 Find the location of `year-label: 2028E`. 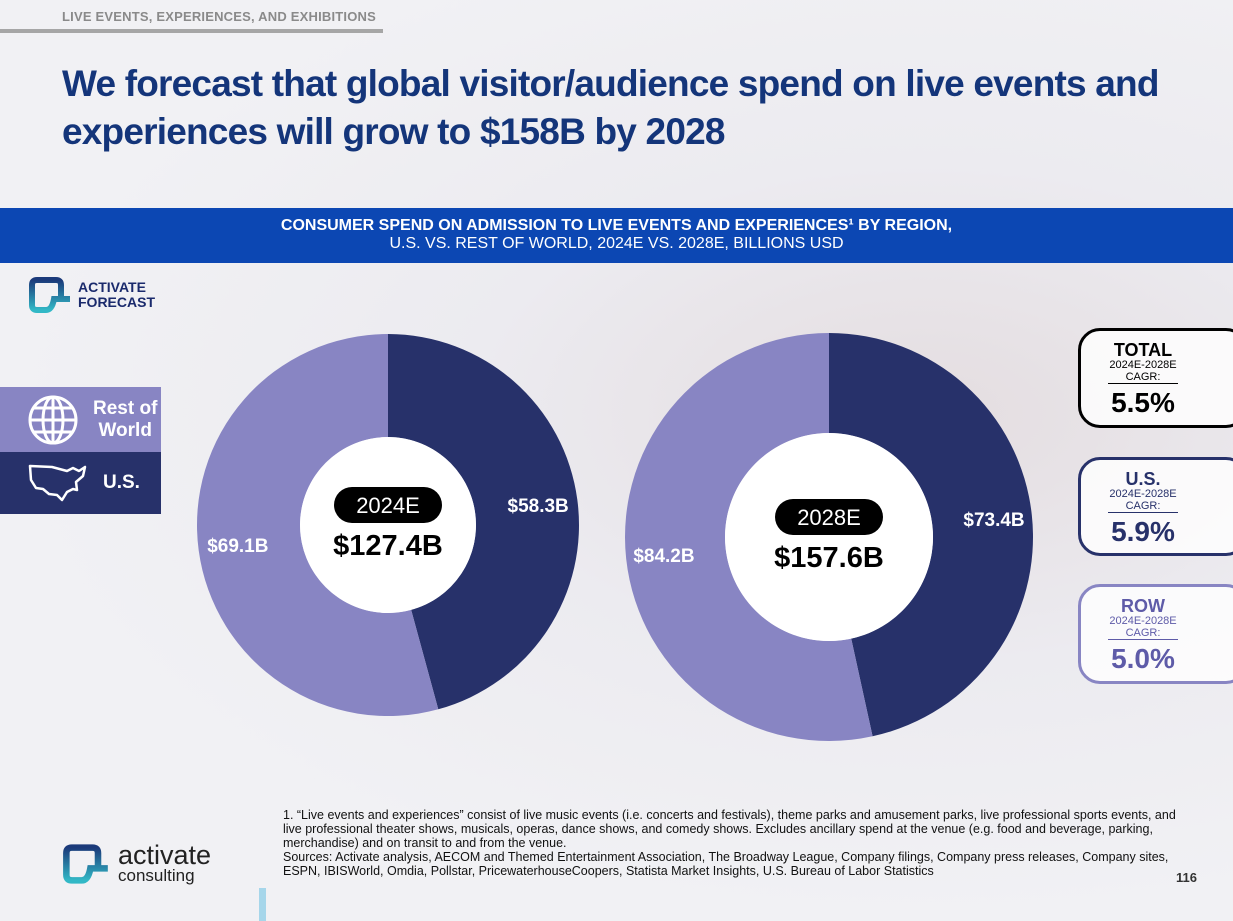

year-label: 2028E is located at coordinates (829, 517).